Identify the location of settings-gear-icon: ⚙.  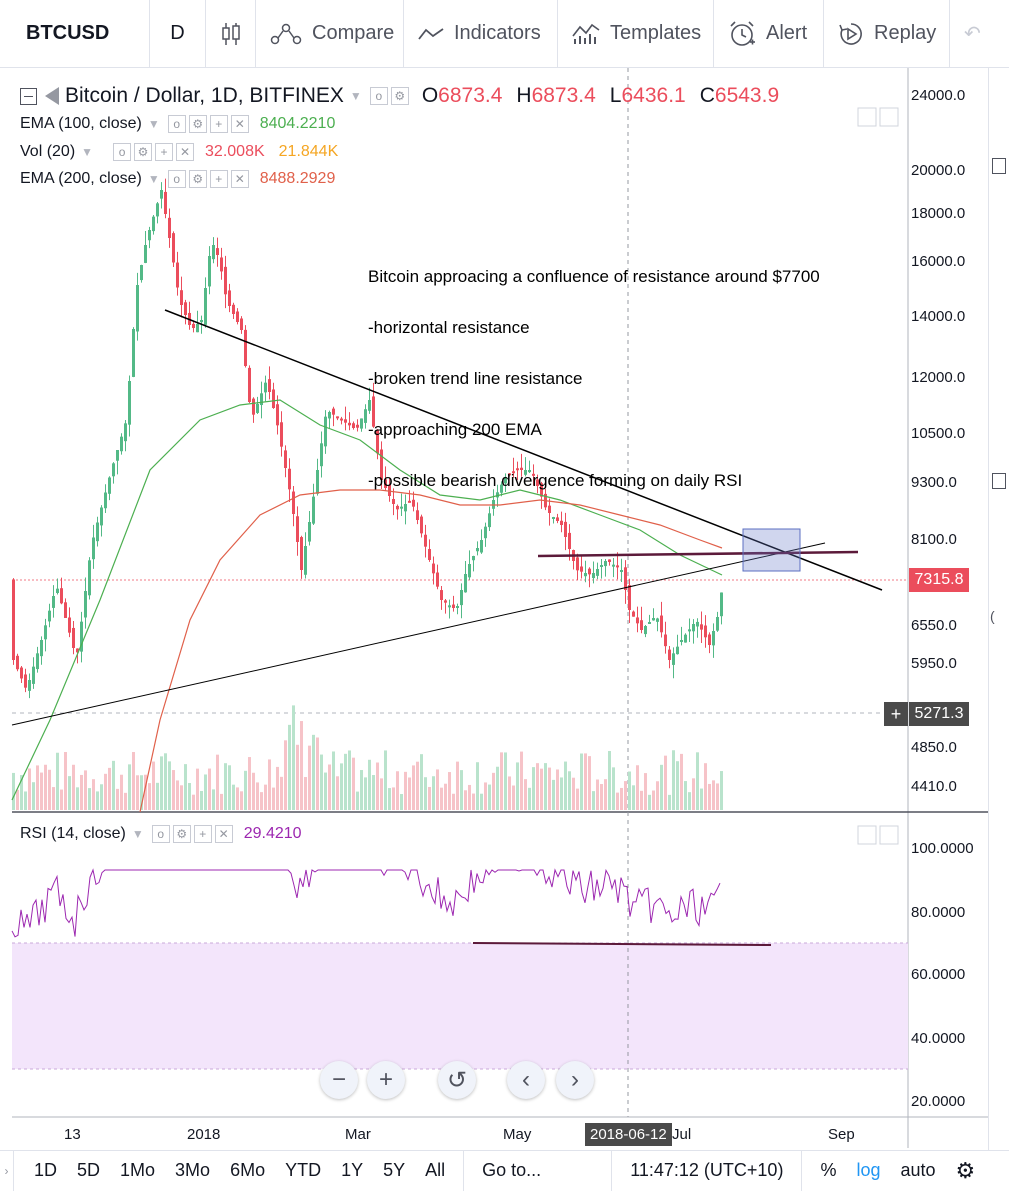
(965, 1170).